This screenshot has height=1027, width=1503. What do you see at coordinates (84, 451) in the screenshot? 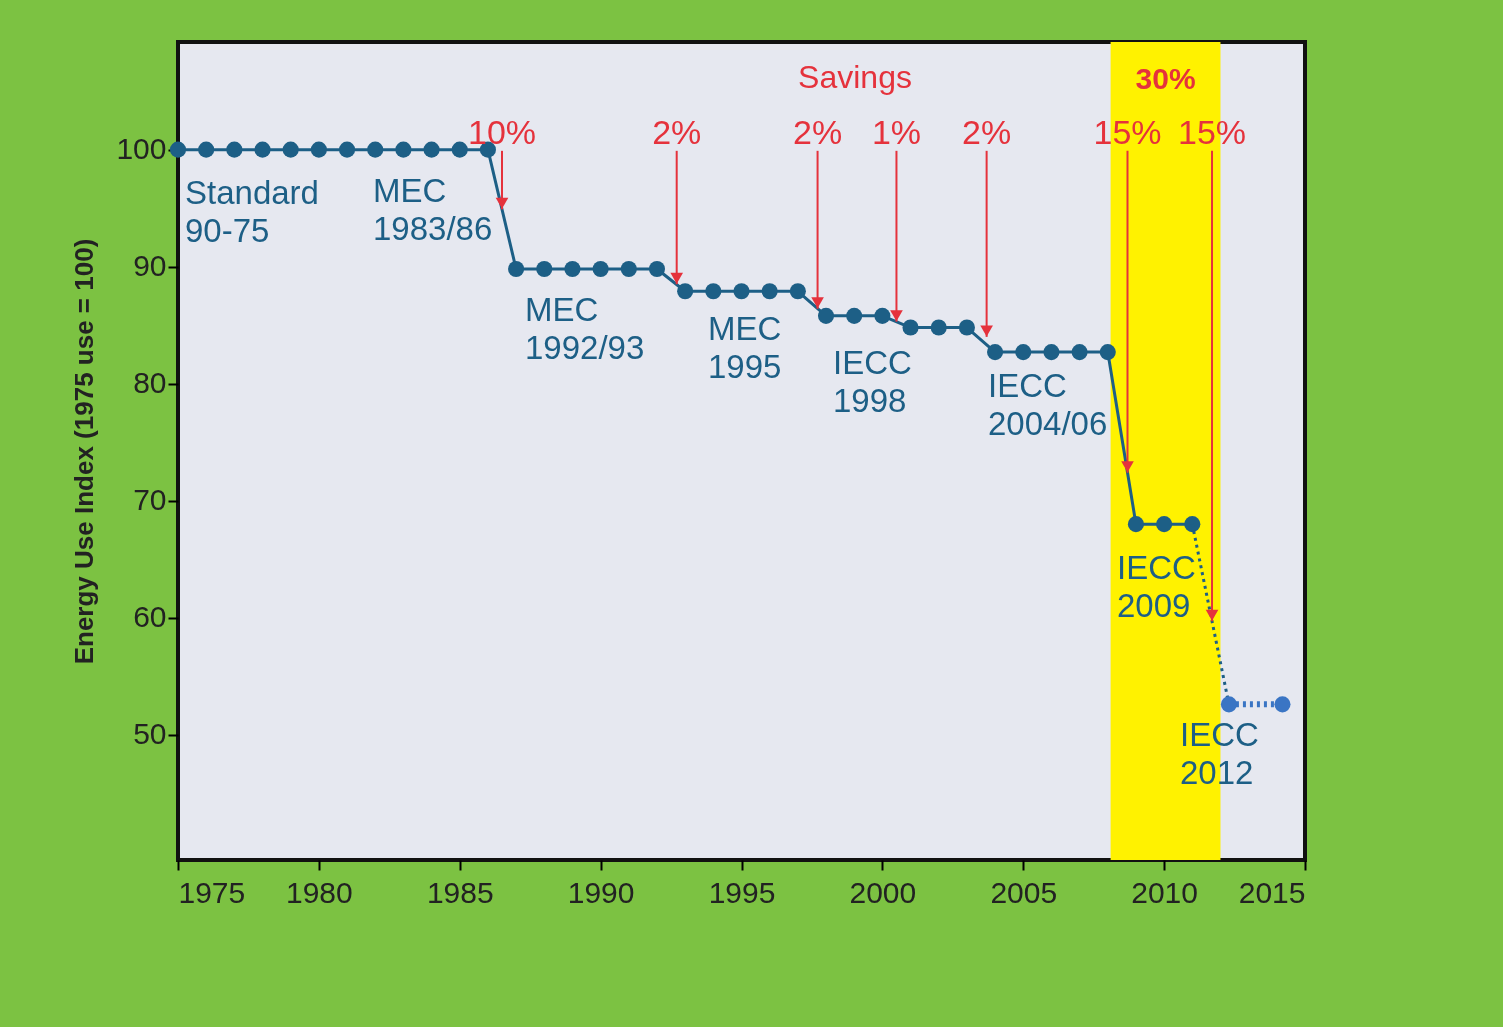
I see `y-axis-title: Energy Use Index (1975 use = 100)` at bounding box center [84, 451].